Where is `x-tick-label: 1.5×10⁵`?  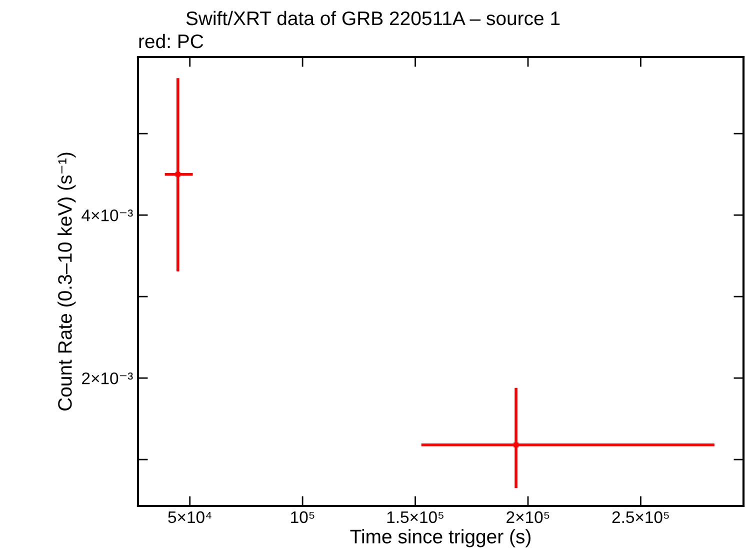
x-tick-label: 1.5×10⁵ is located at coordinates (415, 517).